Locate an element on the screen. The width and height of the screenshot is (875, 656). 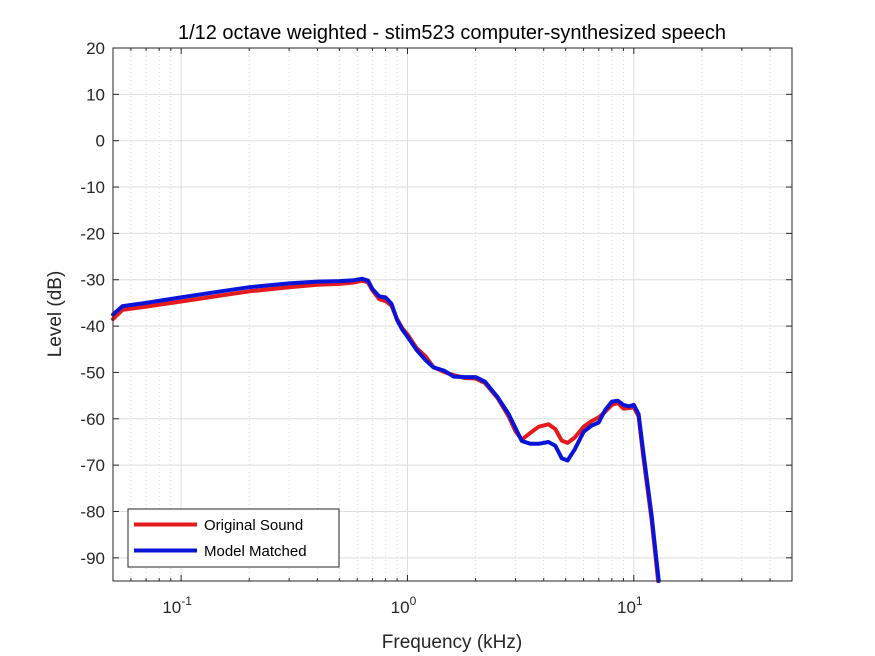
y-tick-label: -60 is located at coordinates (92, 419).